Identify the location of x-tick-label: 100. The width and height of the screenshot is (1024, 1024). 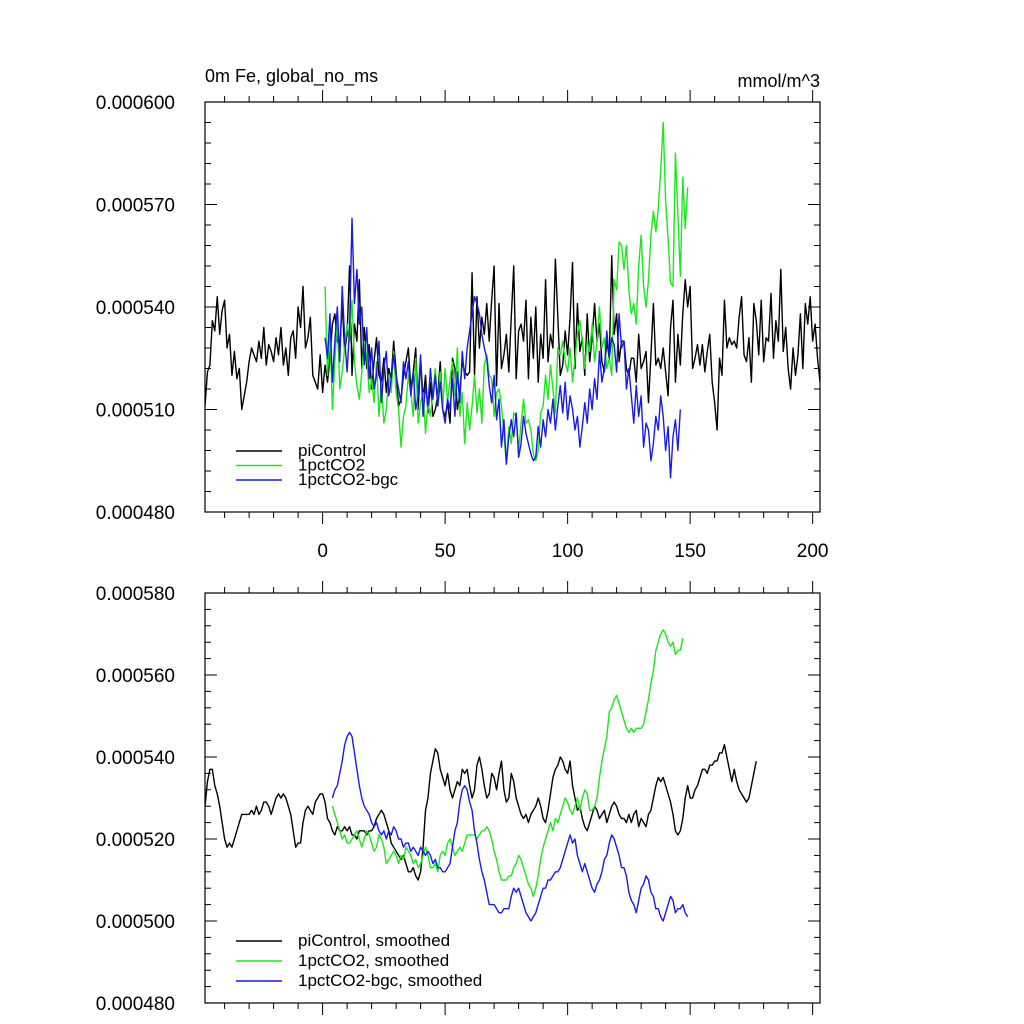
(568, 551).